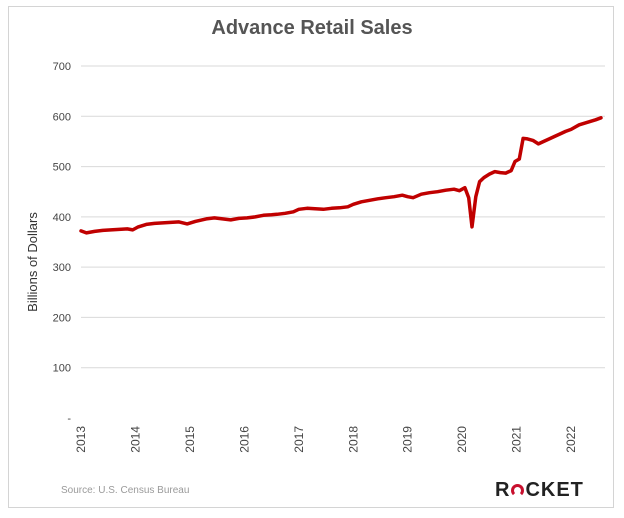 The height and width of the screenshot is (518, 624). I want to click on y-tick-label: 400, so click(62, 218).